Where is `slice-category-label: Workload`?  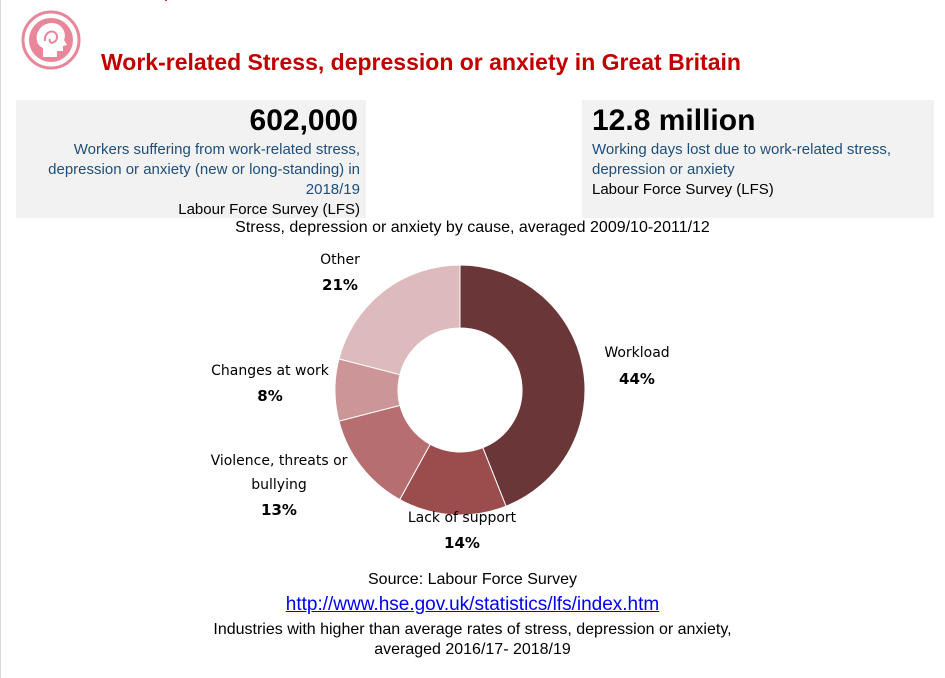
slice-category-label: Workload is located at coordinates (636, 353).